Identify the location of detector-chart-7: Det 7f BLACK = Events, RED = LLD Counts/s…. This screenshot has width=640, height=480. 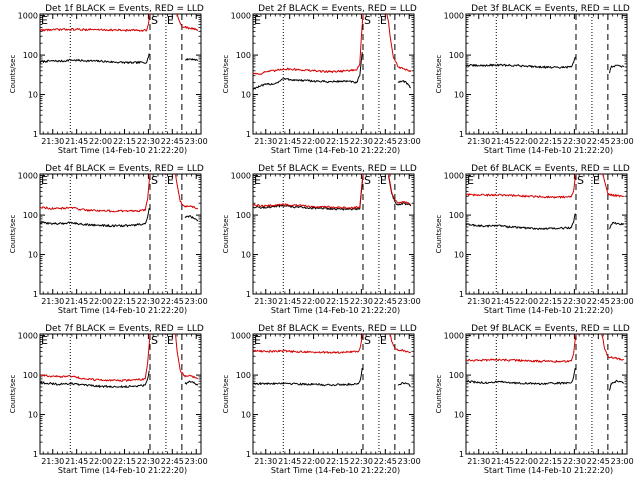
(108, 399).